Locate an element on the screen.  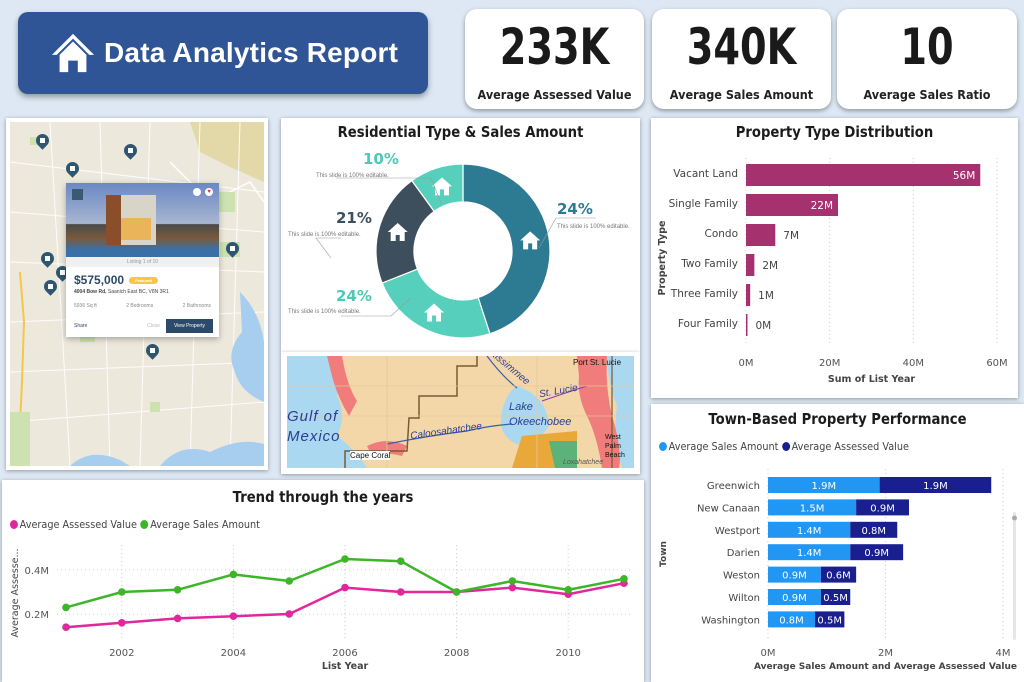
data-label: 0.6M is located at coordinates (838, 576).